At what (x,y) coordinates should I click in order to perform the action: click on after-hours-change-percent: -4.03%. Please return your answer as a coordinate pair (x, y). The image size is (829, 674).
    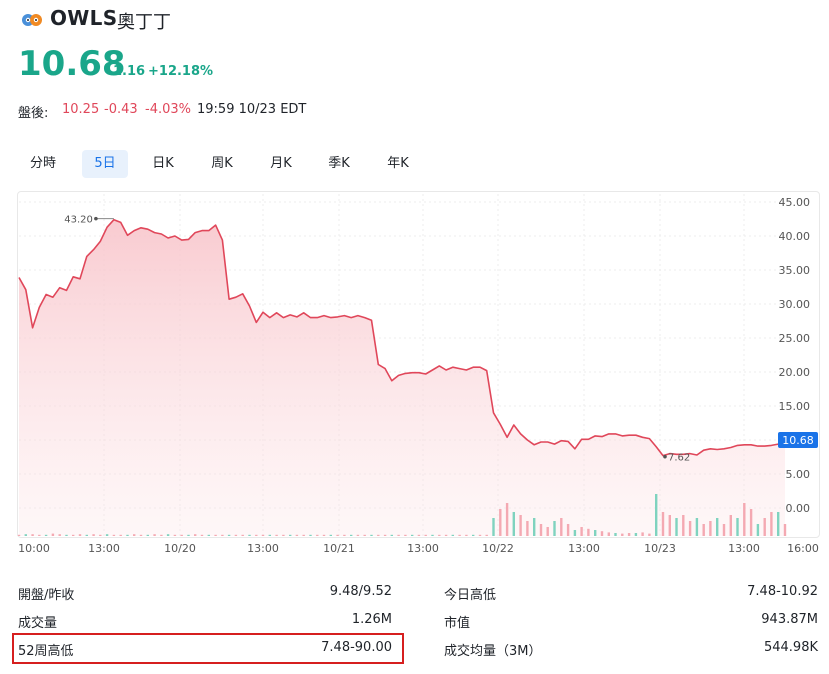
    Looking at the image, I should click on (168, 109).